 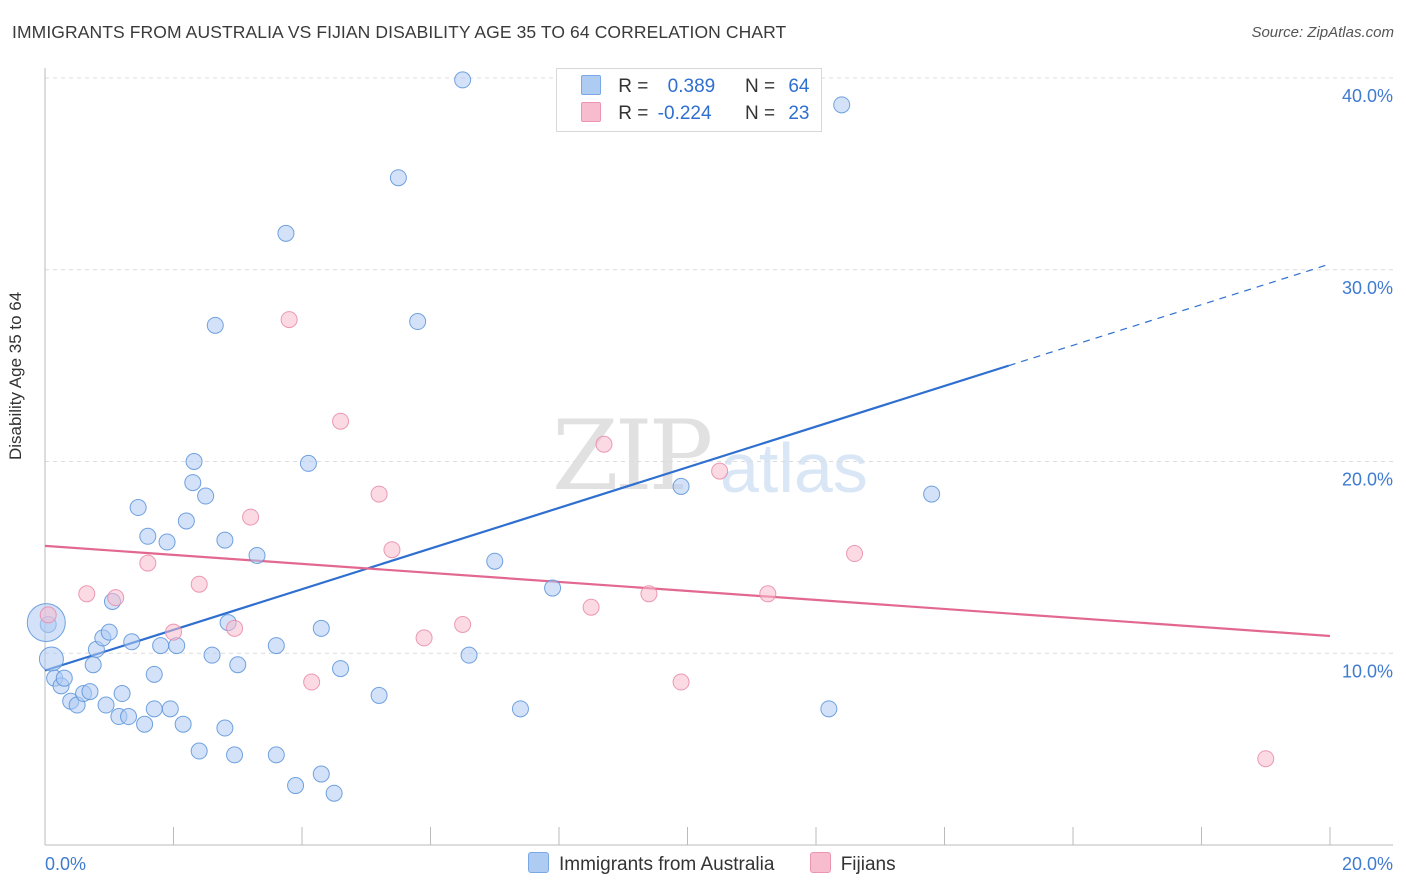 I want to click on source-label: Source: ZipAtlas.com, so click(x=1322, y=32).